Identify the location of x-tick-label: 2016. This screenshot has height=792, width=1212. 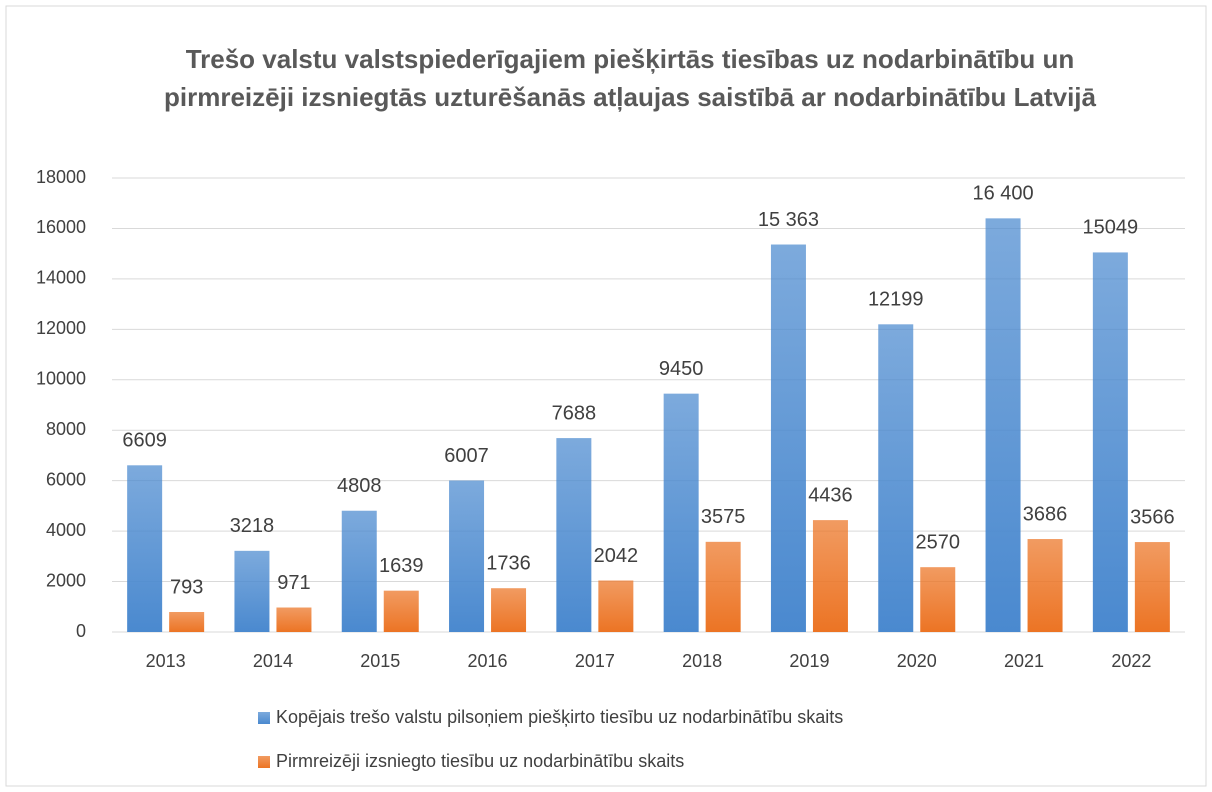
(488, 661).